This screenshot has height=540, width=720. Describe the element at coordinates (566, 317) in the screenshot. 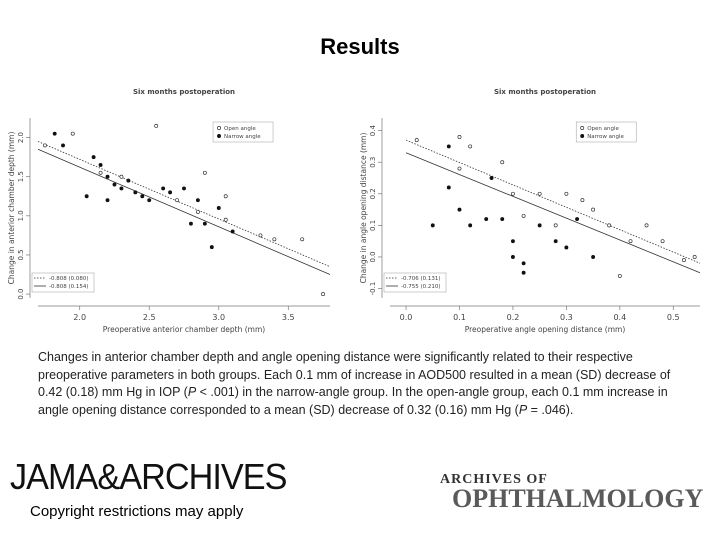

I see `x-tick-label: 0.3` at that location.